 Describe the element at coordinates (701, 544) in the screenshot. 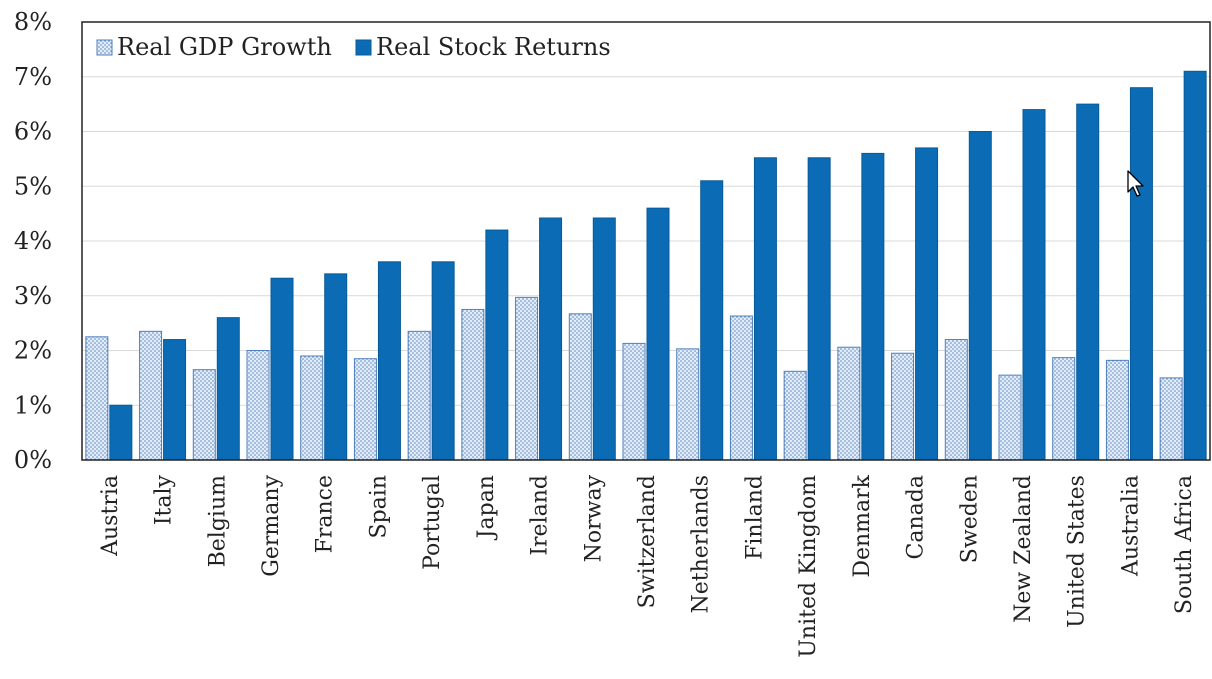

I see `x-tick-label: Netherlands` at that location.